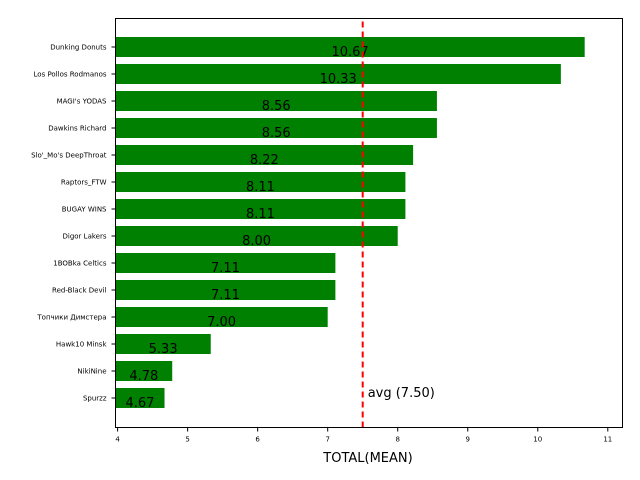 This screenshot has height=480, width=640. I want to click on y-tick-label: Raptors_FTW, so click(84, 183).